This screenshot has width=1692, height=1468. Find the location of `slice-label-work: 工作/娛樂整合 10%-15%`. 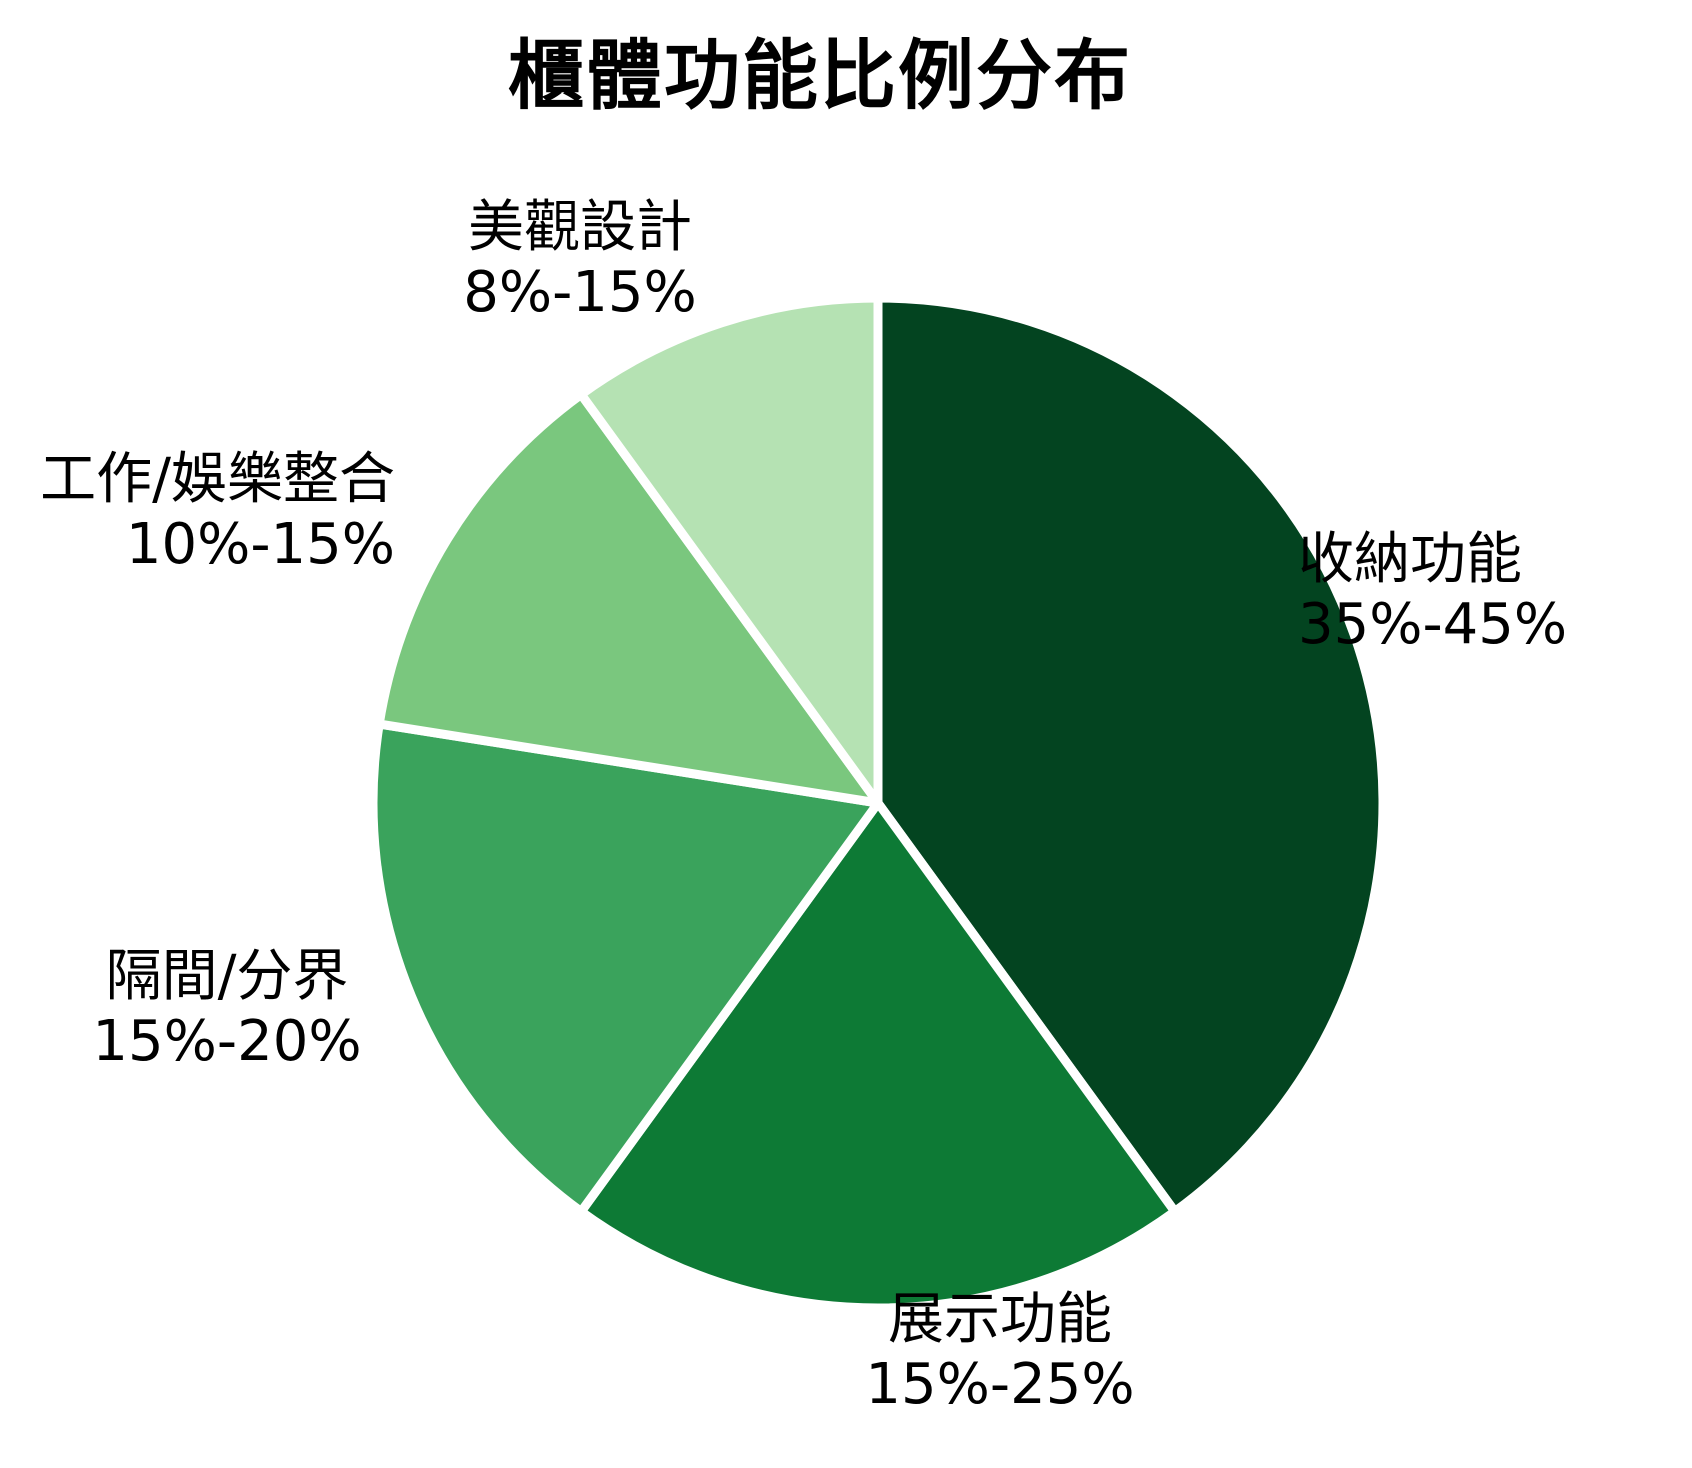

slice-label-work: 工作/娛樂整合 10%-15% is located at coordinates (207, 512).